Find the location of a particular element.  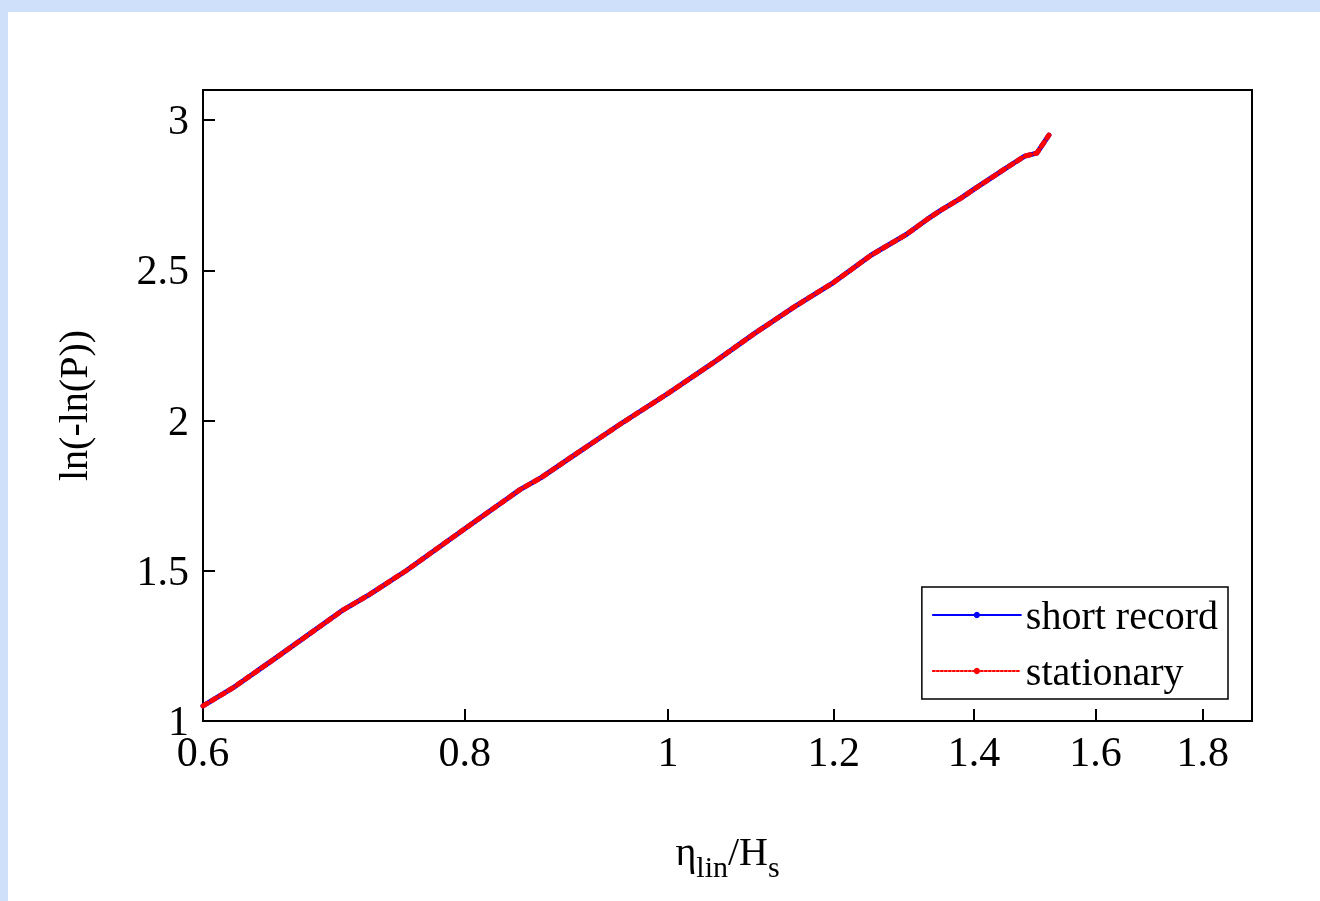

y-axis-title: ln(-ln(P)) is located at coordinates (73, 405).